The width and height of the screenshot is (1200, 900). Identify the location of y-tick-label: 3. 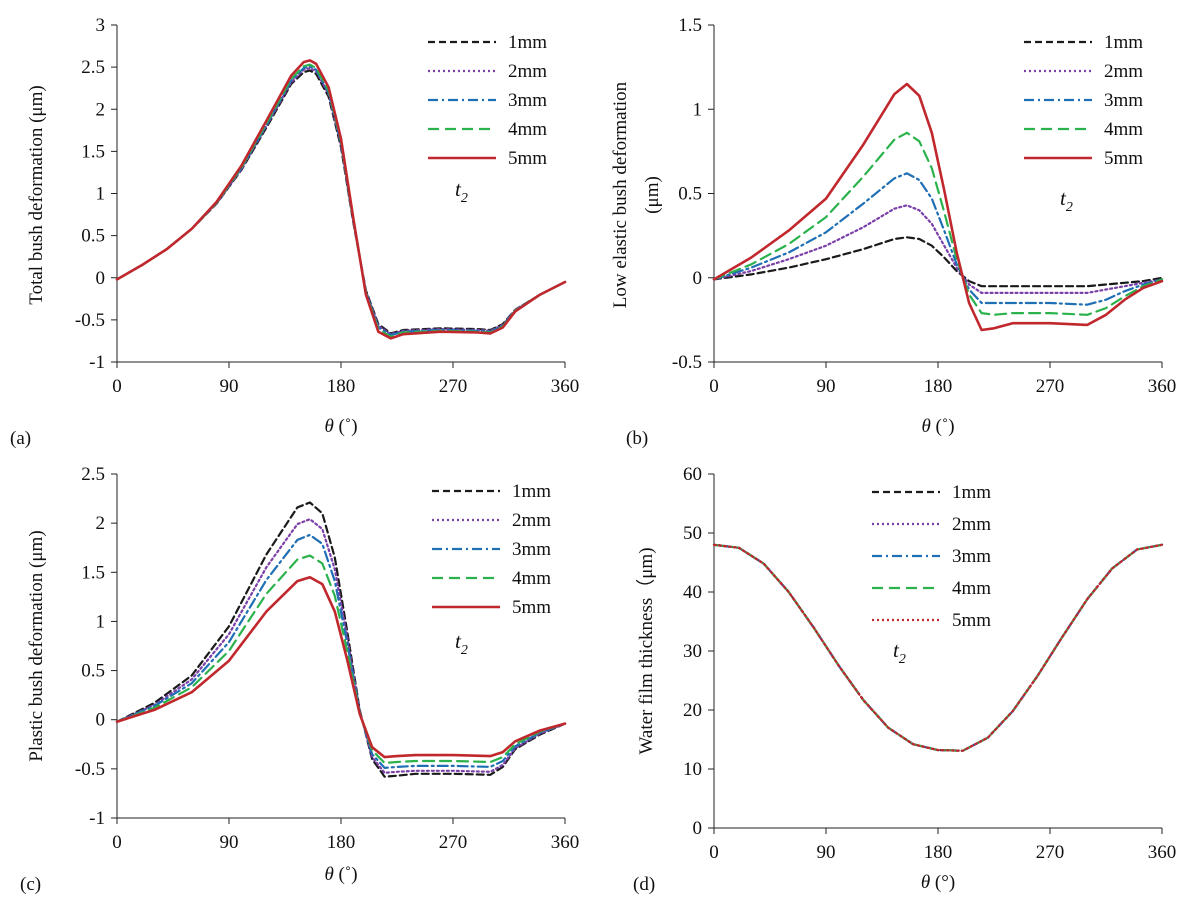
(101, 25).